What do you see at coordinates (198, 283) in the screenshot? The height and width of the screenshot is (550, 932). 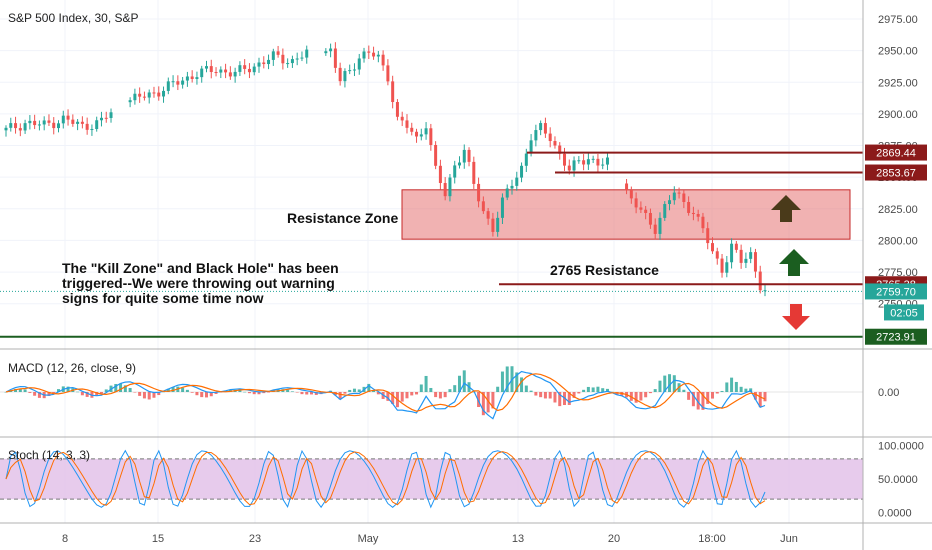 I see `kill-zone-note-line-2: triggered--We were throwing out warning` at bounding box center [198, 283].